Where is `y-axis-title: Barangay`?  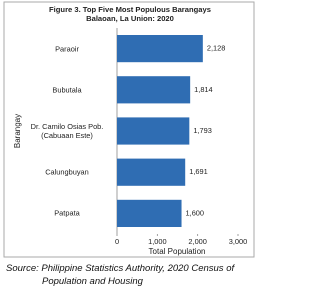 y-axis-title: Barangay is located at coordinates (17, 131).